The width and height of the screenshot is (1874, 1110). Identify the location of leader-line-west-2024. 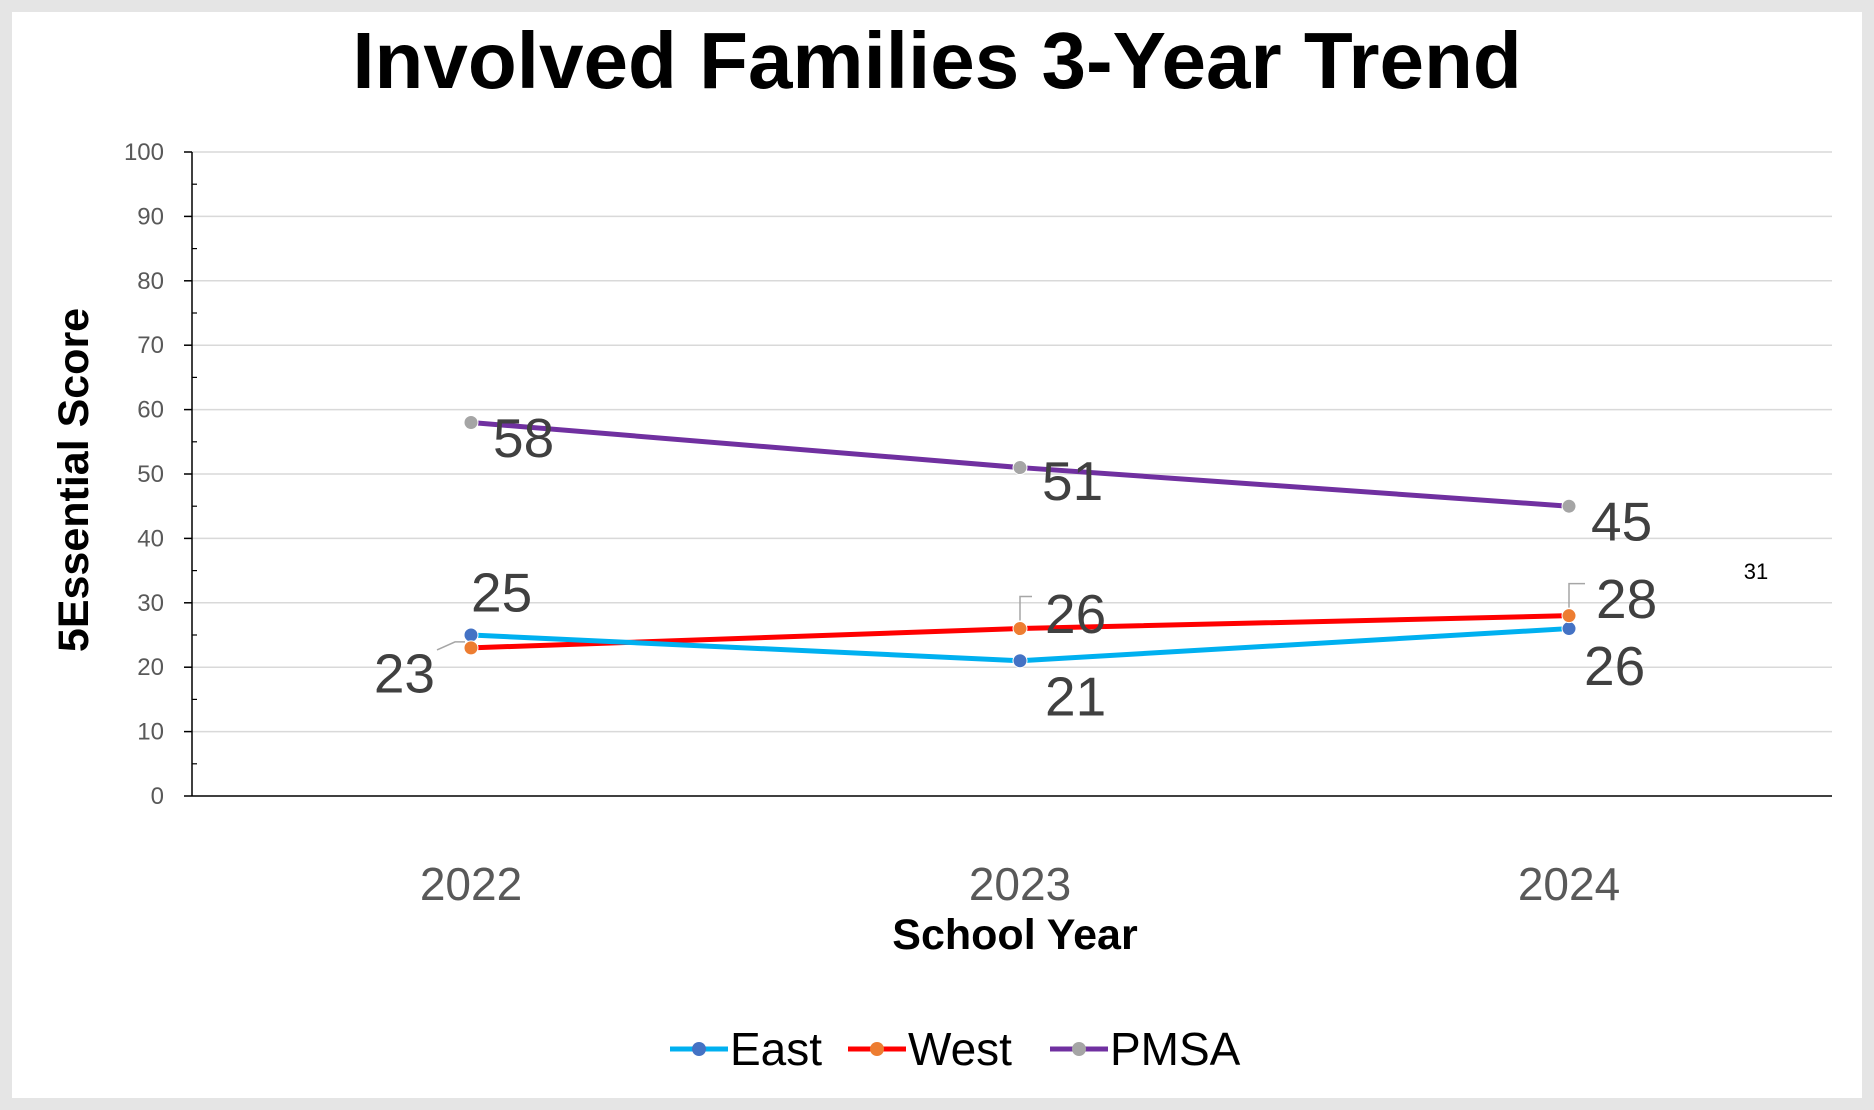
(1576, 595).